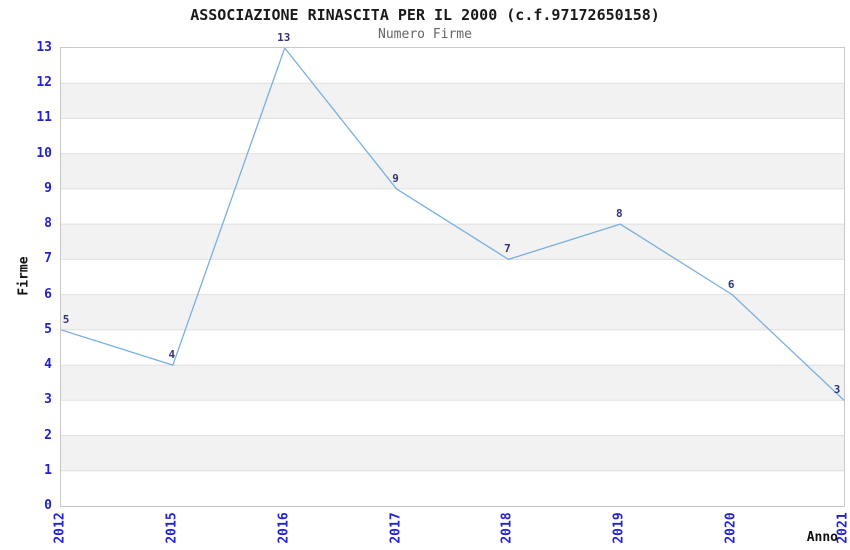  Describe the element at coordinates (44, 153) in the screenshot. I see `y-tick-label: 10` at that location.